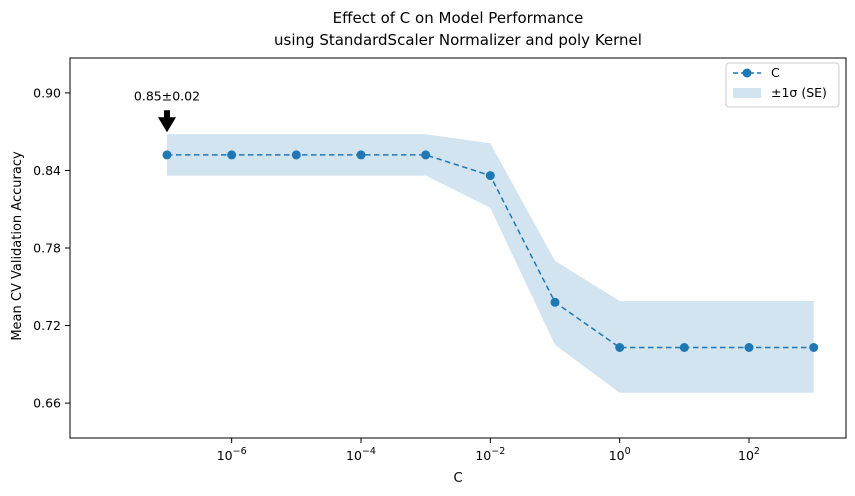 The image size is (855, 496). What do you see at coordinates (369, 451) in the screenshot?
I see `x-tick-label-exponent: −4` at bounding box center [369, 451].